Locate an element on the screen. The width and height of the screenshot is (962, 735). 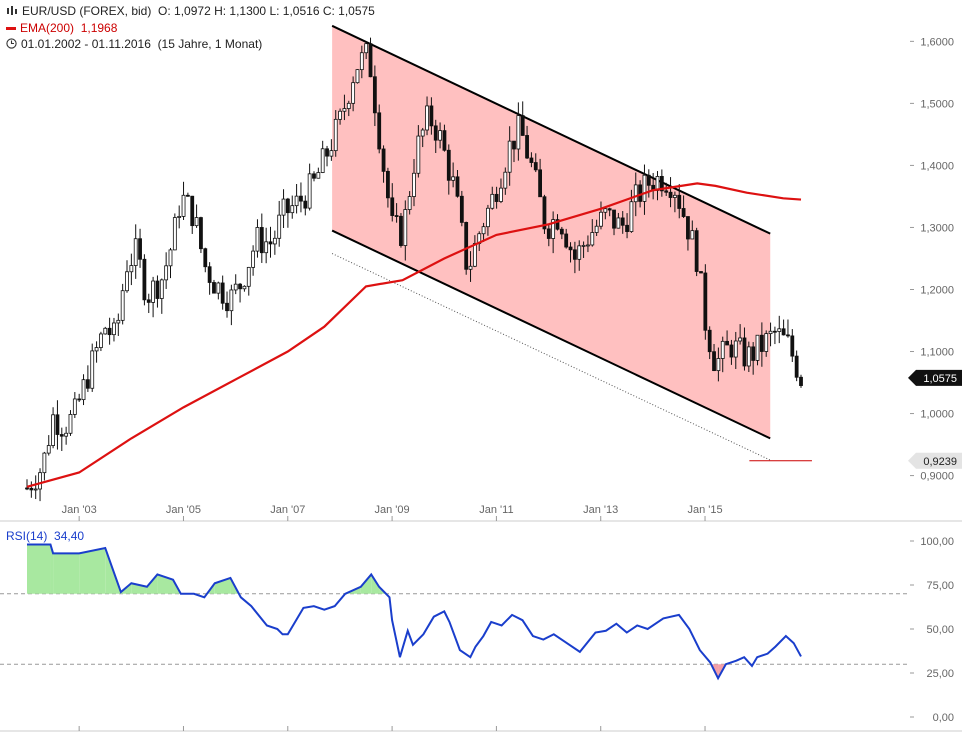
x-tick-label: Jan '11 is located at coordinates (496, 510).